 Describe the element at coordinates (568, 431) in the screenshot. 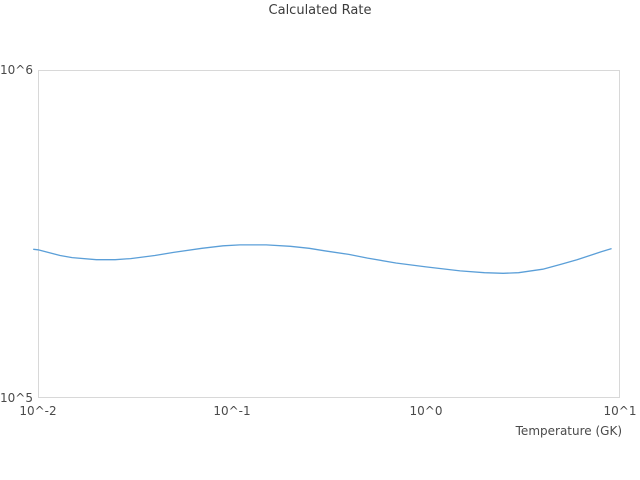

I see `x-axis-label: Temperature (GK)` at that location.